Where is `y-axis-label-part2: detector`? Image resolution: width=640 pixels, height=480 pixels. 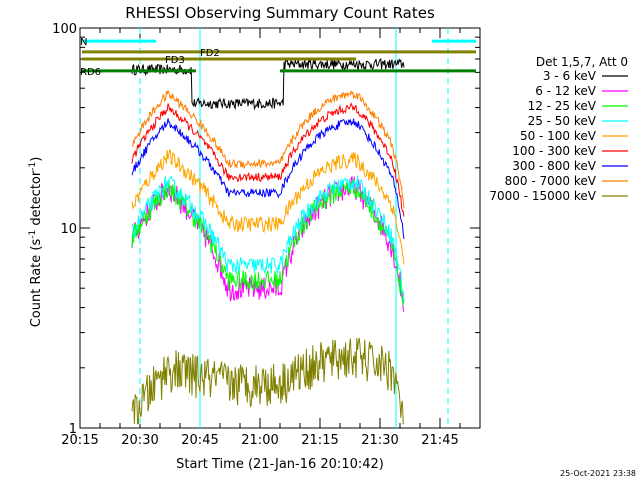 y-axis-label-part2: detector is located at coordinates (36, 200).